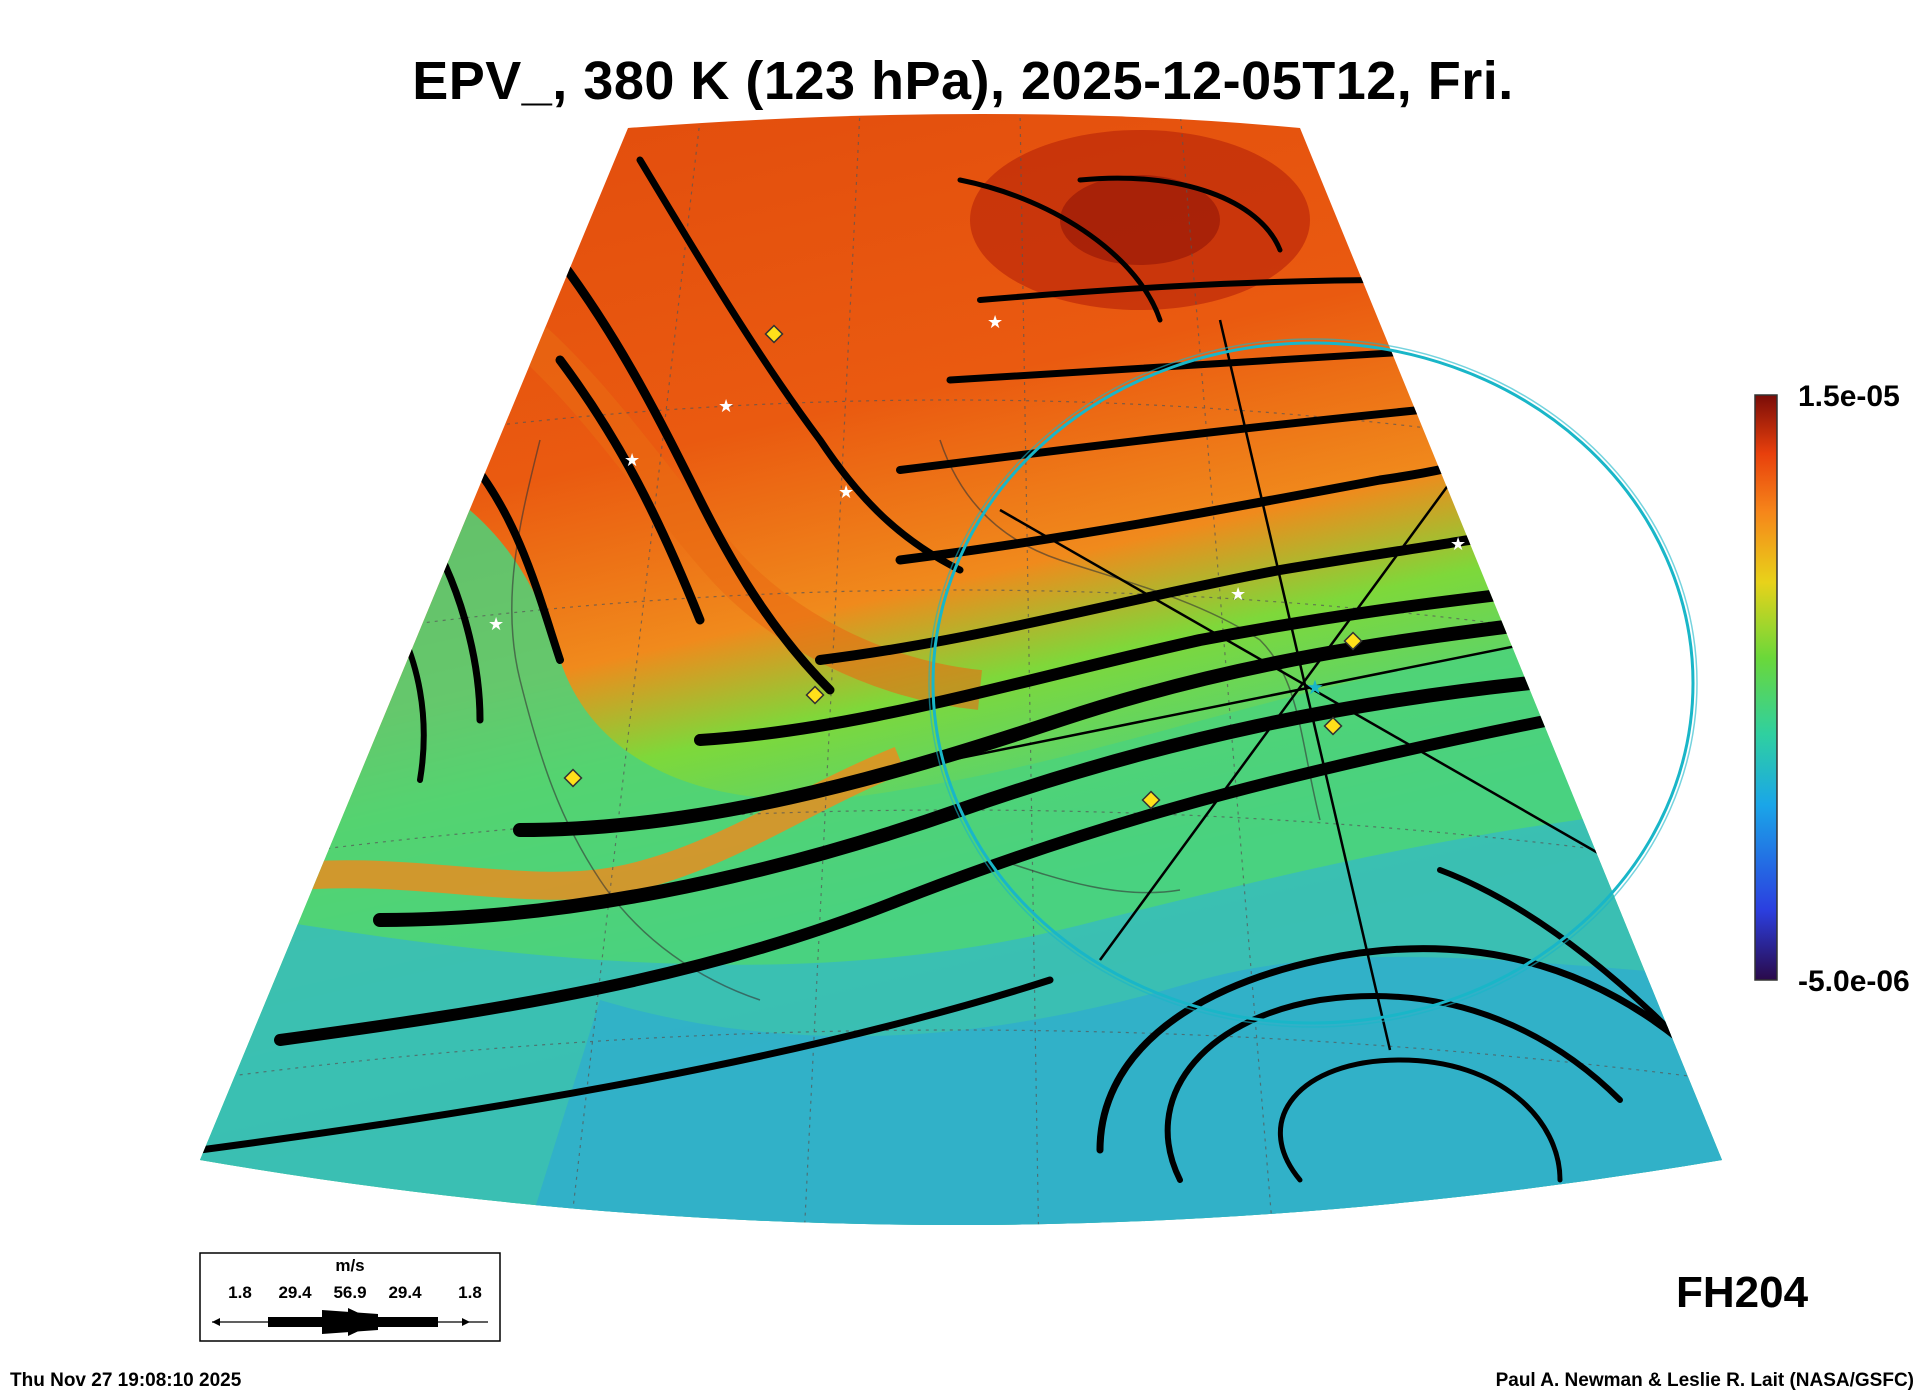 The width and height of the screenshot is (1926, 1394). I want to click on wind-key, so click(350, 1297).